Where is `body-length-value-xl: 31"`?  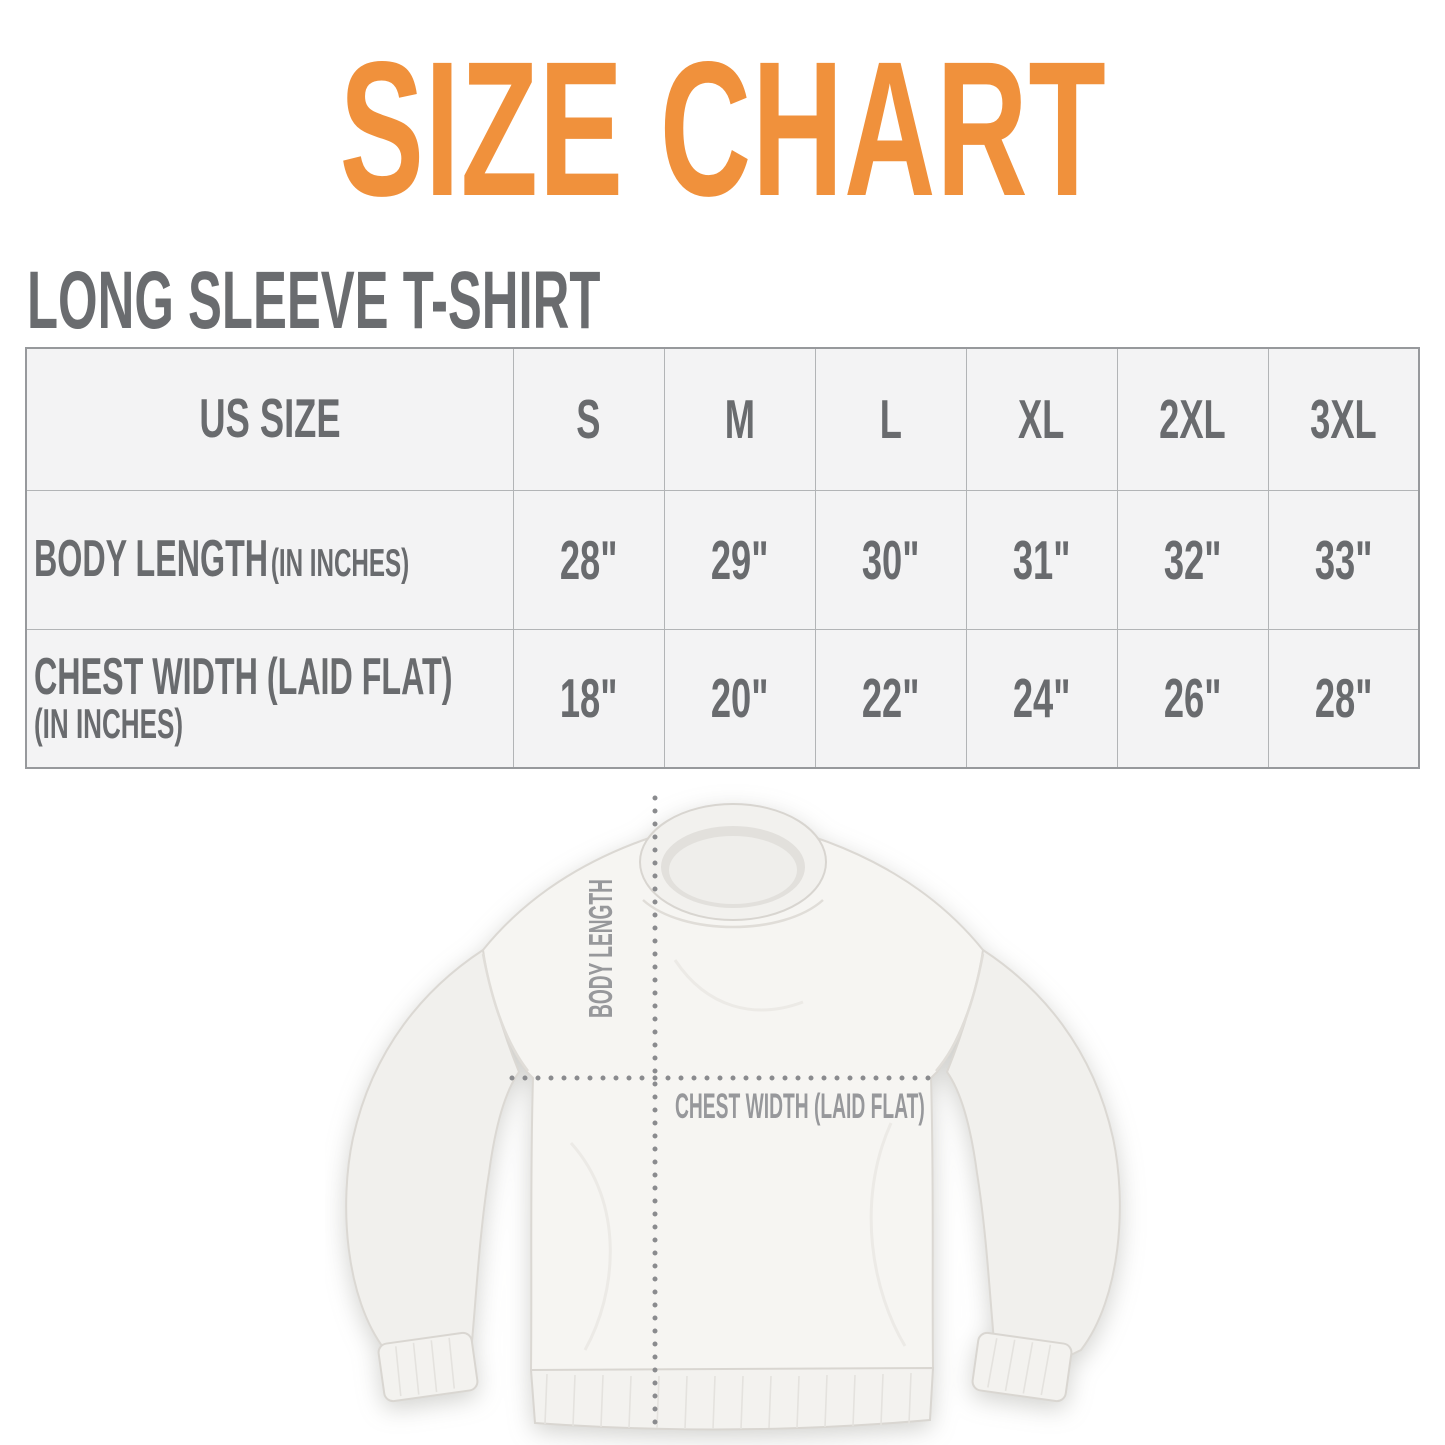
body-length-value-xl: 31" is located at coordinates (1041, 559).